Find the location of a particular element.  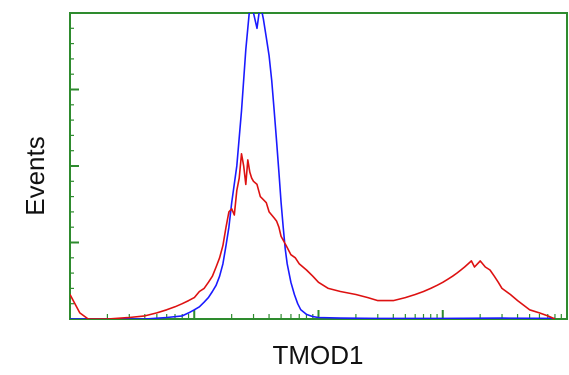

y-axis-label: Events is located at coordinates (35, 176).